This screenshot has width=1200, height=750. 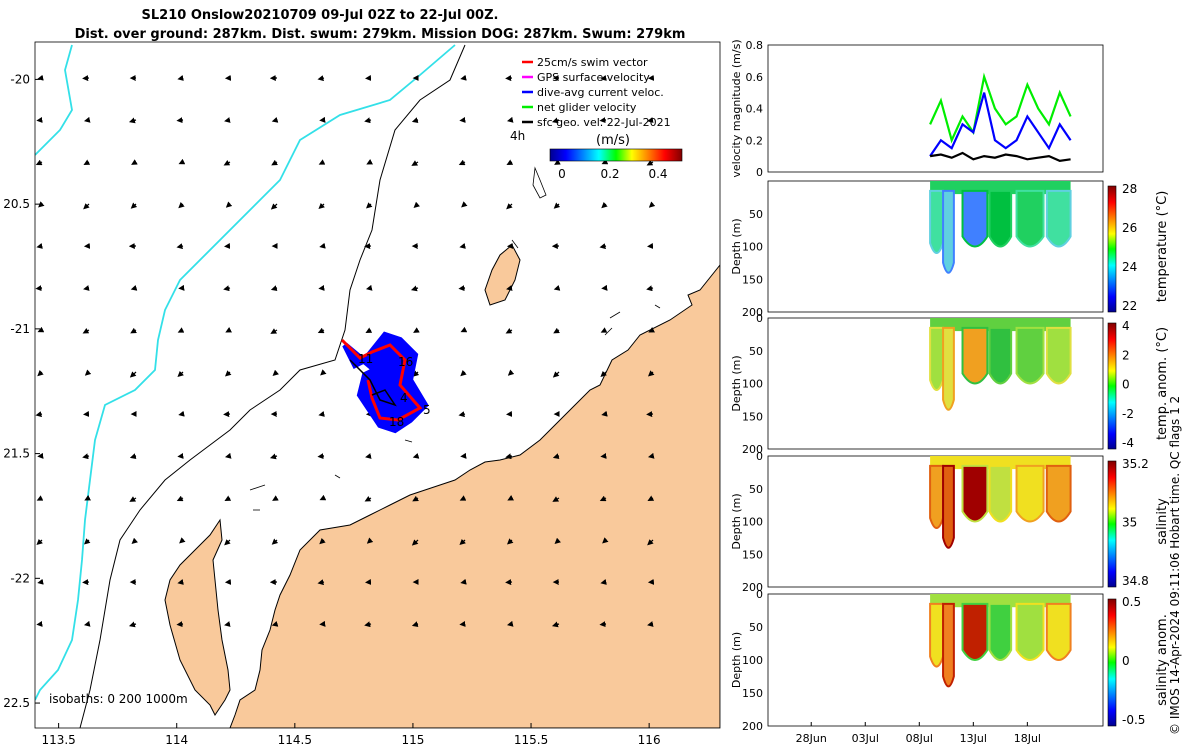 I want to click on colorbar-tick: 34.8, so click(x=1135, y=581).